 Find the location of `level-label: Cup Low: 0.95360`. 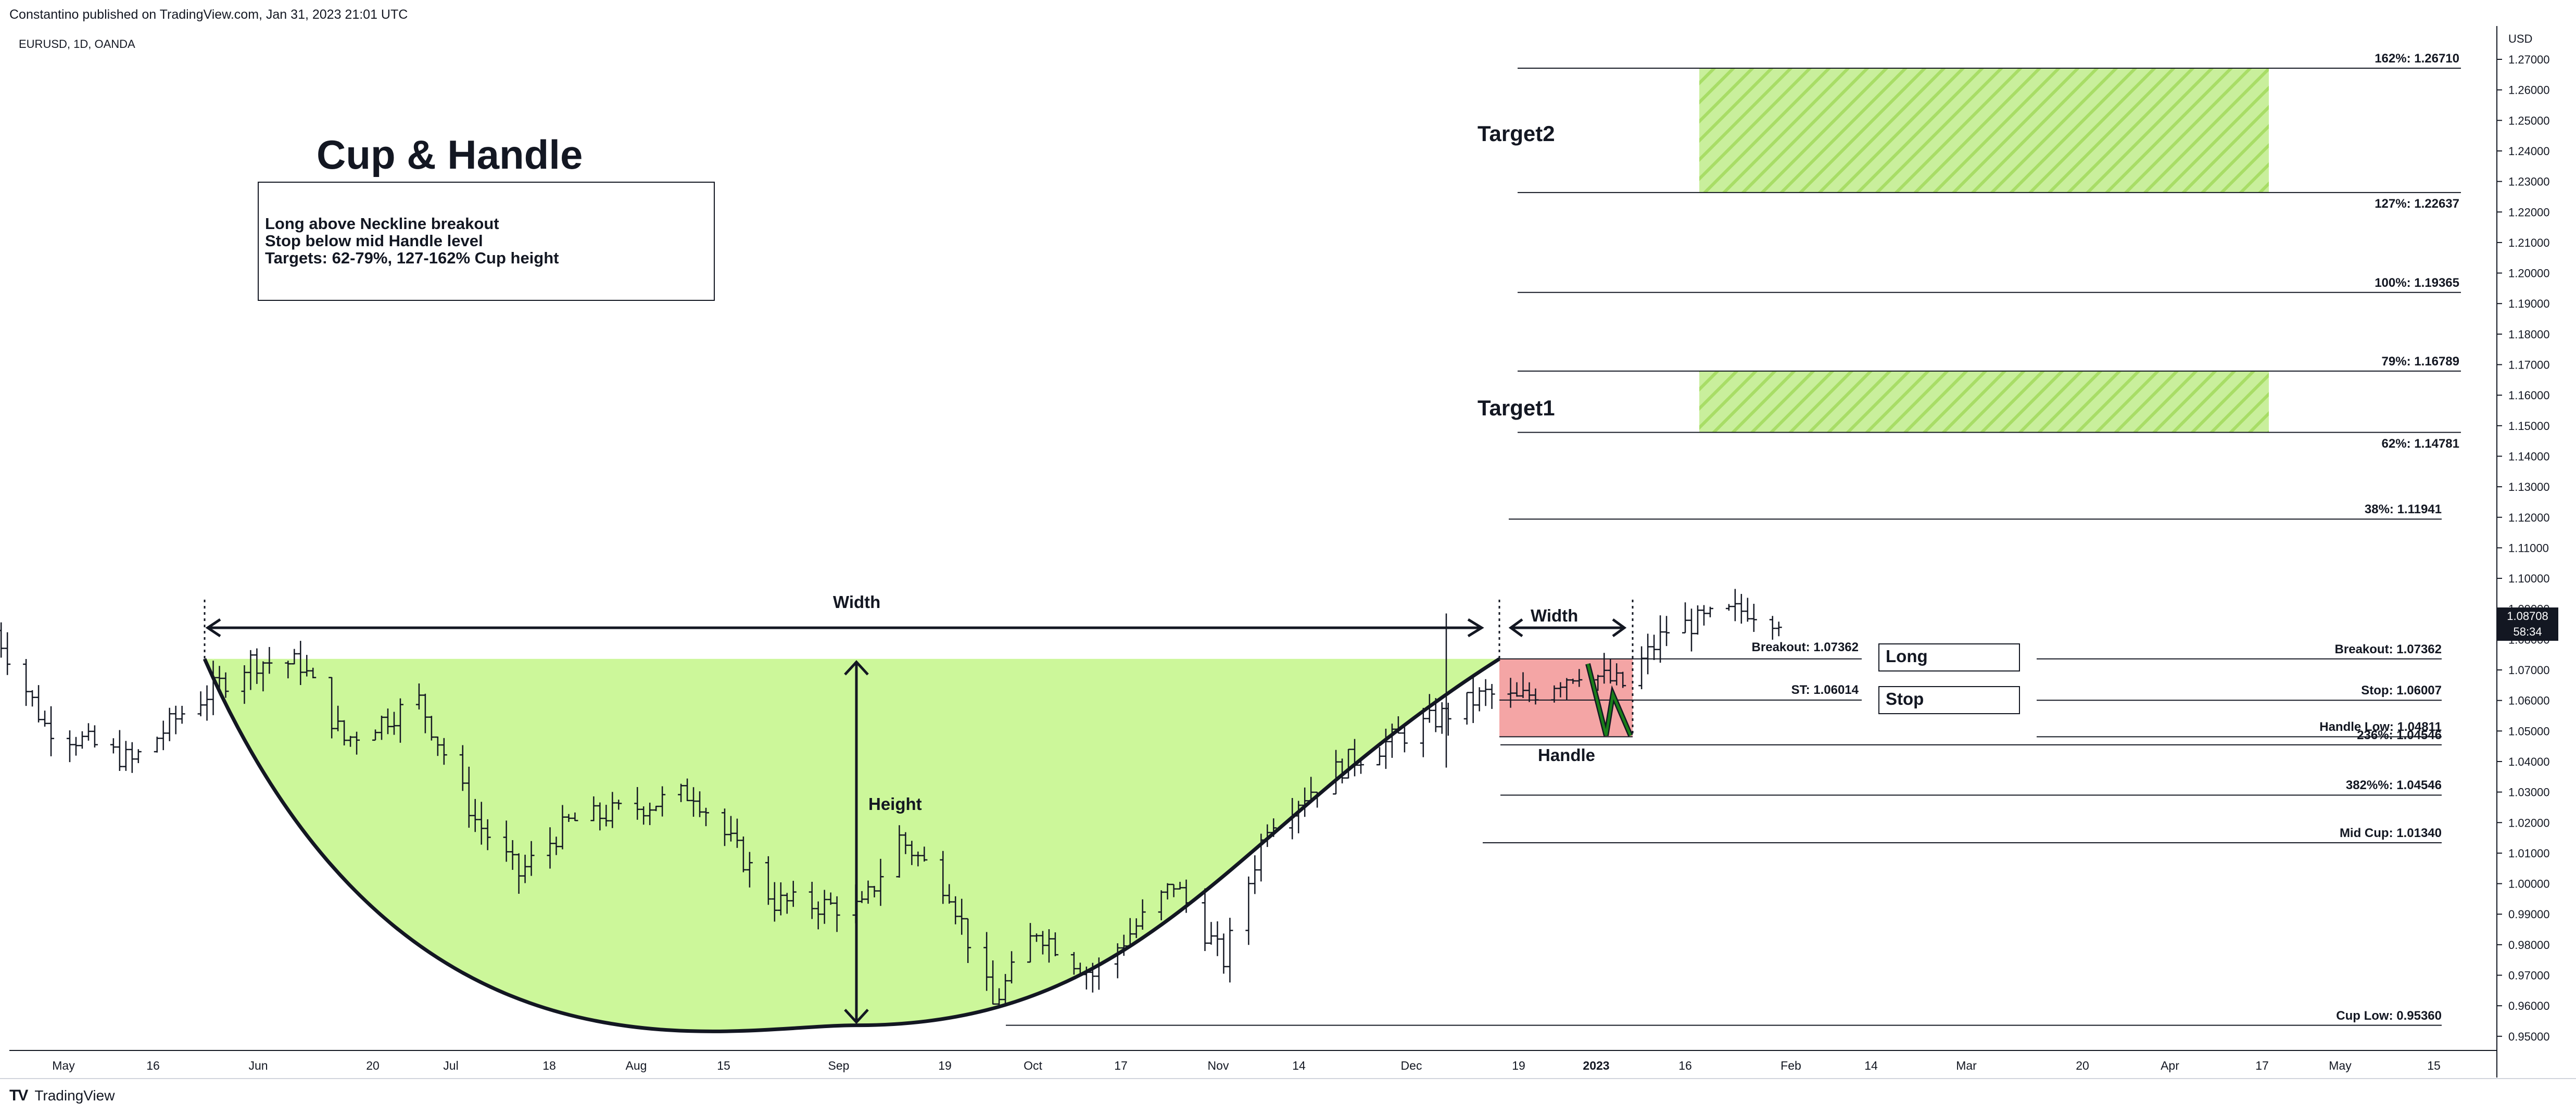

level-label: Cup Low: 0.95360 is located at coordinates (2389, 1016).